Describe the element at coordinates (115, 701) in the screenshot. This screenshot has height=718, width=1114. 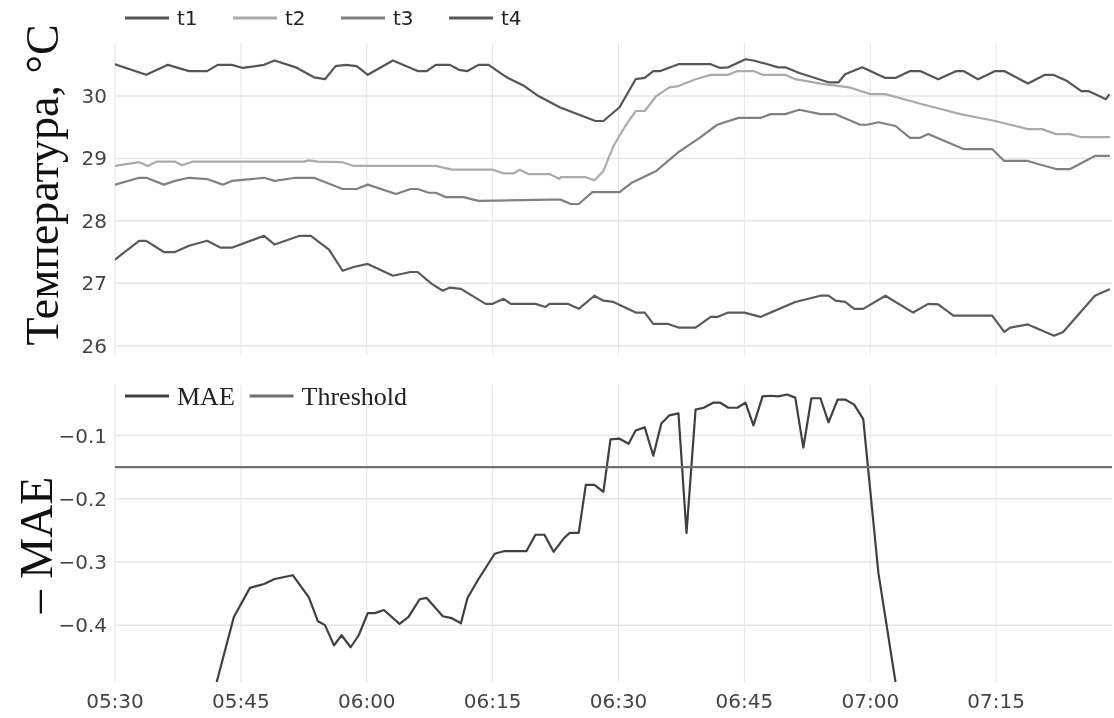
I see `x-tick-label: 05:30` at that location.